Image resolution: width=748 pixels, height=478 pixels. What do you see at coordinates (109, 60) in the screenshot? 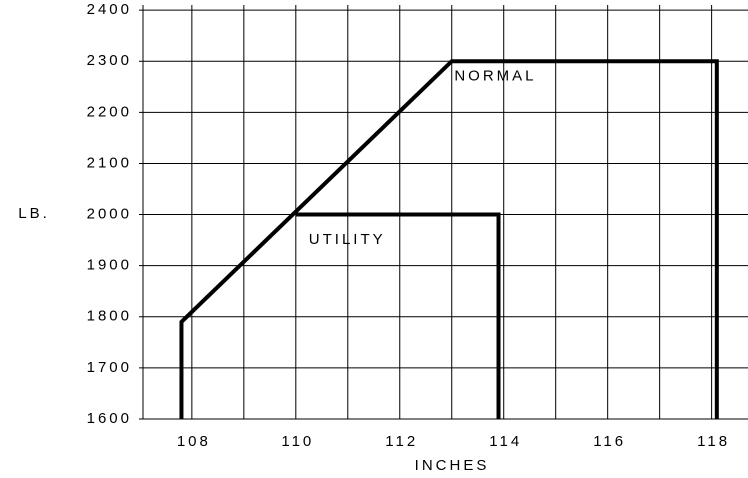
I see `y-tick-label: 2300` at bounding box center [109, 60].